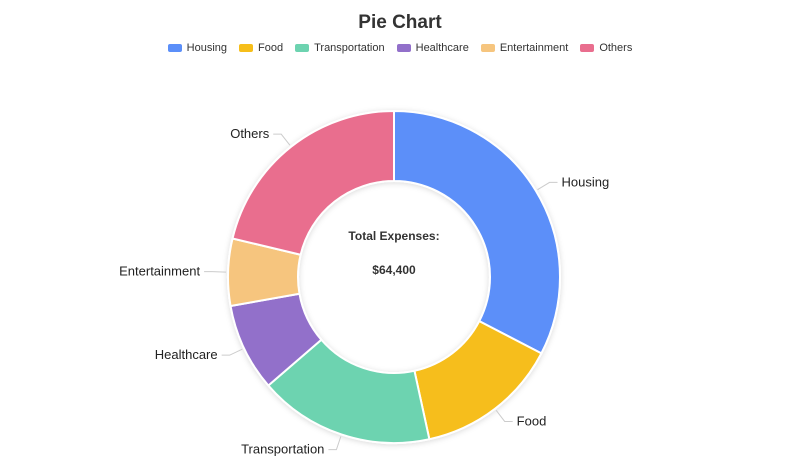  I want to click on legend-label-food: Food, so click(271, 48).